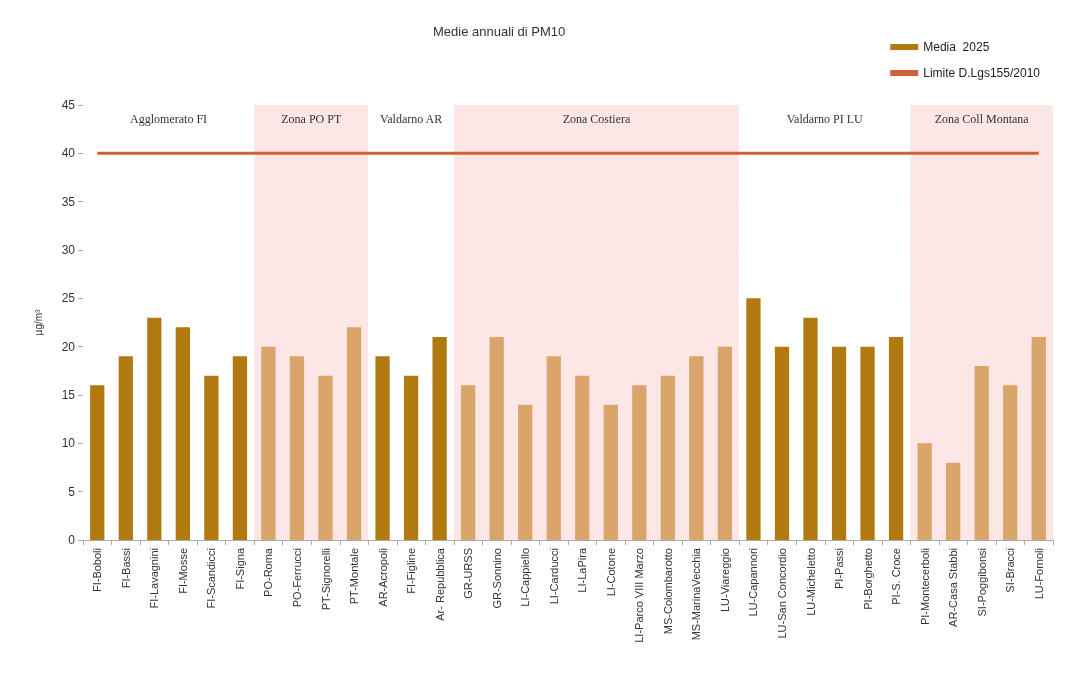 The image size is (1073, 688). I want to click on x-tick-label: LI-Parco VIII Marzo, so click(639, 595).